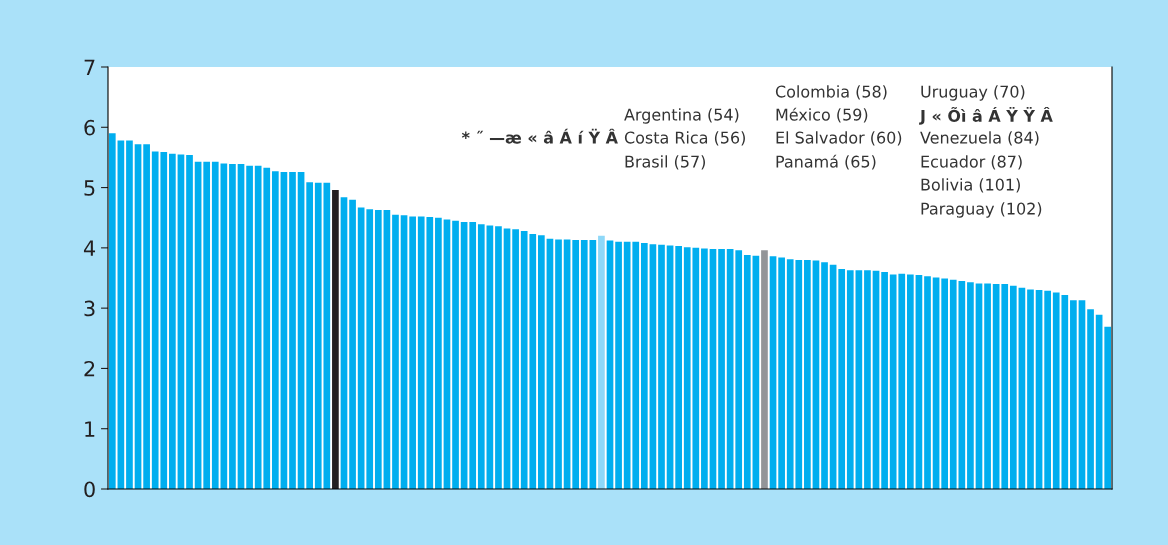 The height and width of the screenshot is (545, 1168). Describe the element at coordinates (822, 115) in the screenshot. I see `annotation: México (59)` at that location.